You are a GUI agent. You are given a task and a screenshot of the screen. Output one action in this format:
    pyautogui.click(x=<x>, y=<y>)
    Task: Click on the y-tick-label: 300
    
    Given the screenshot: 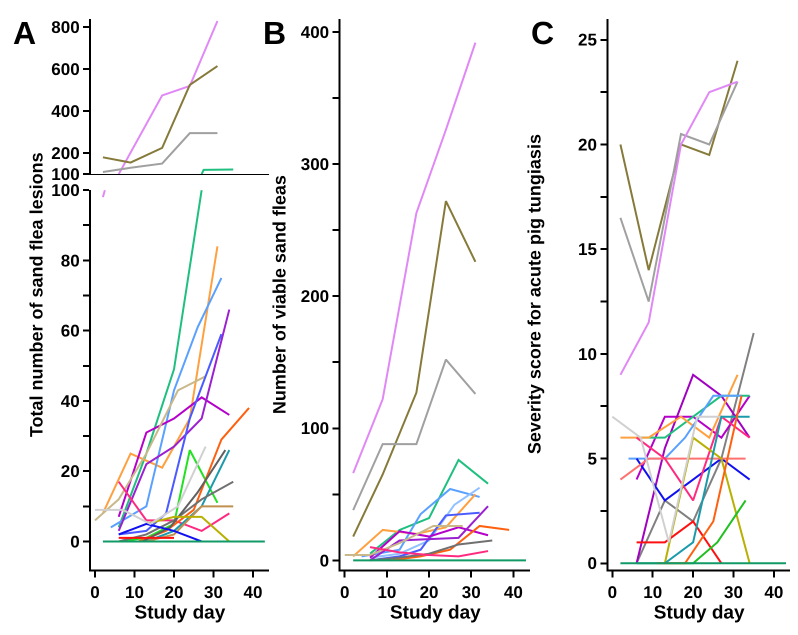 What is the action you would take?
    pyautogui.click(x=315, y=164)
    